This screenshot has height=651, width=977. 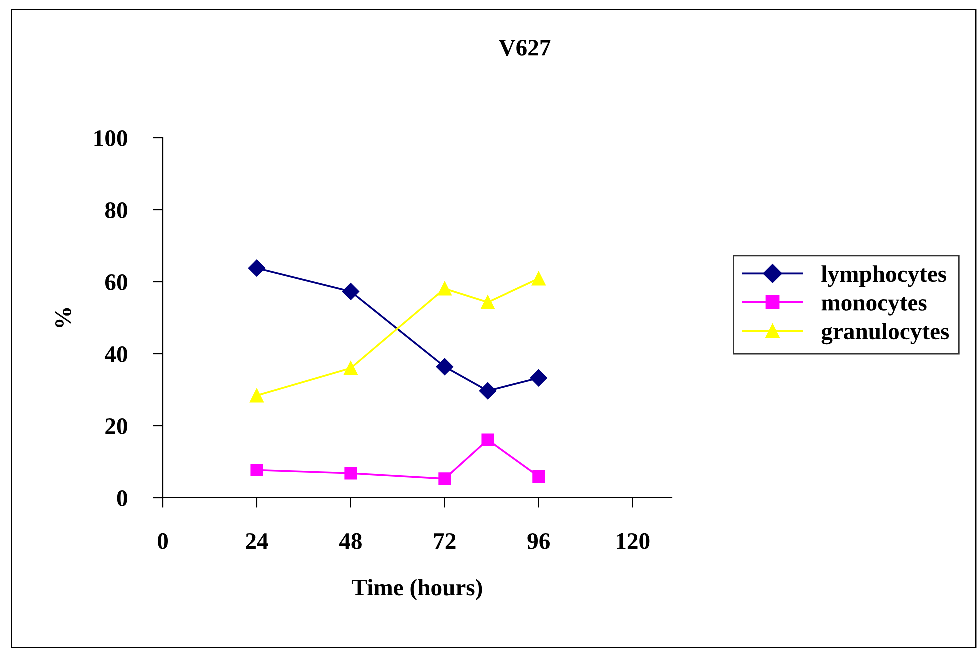 I want to click on x-tick-label: 72, so click(x=445, y=541).